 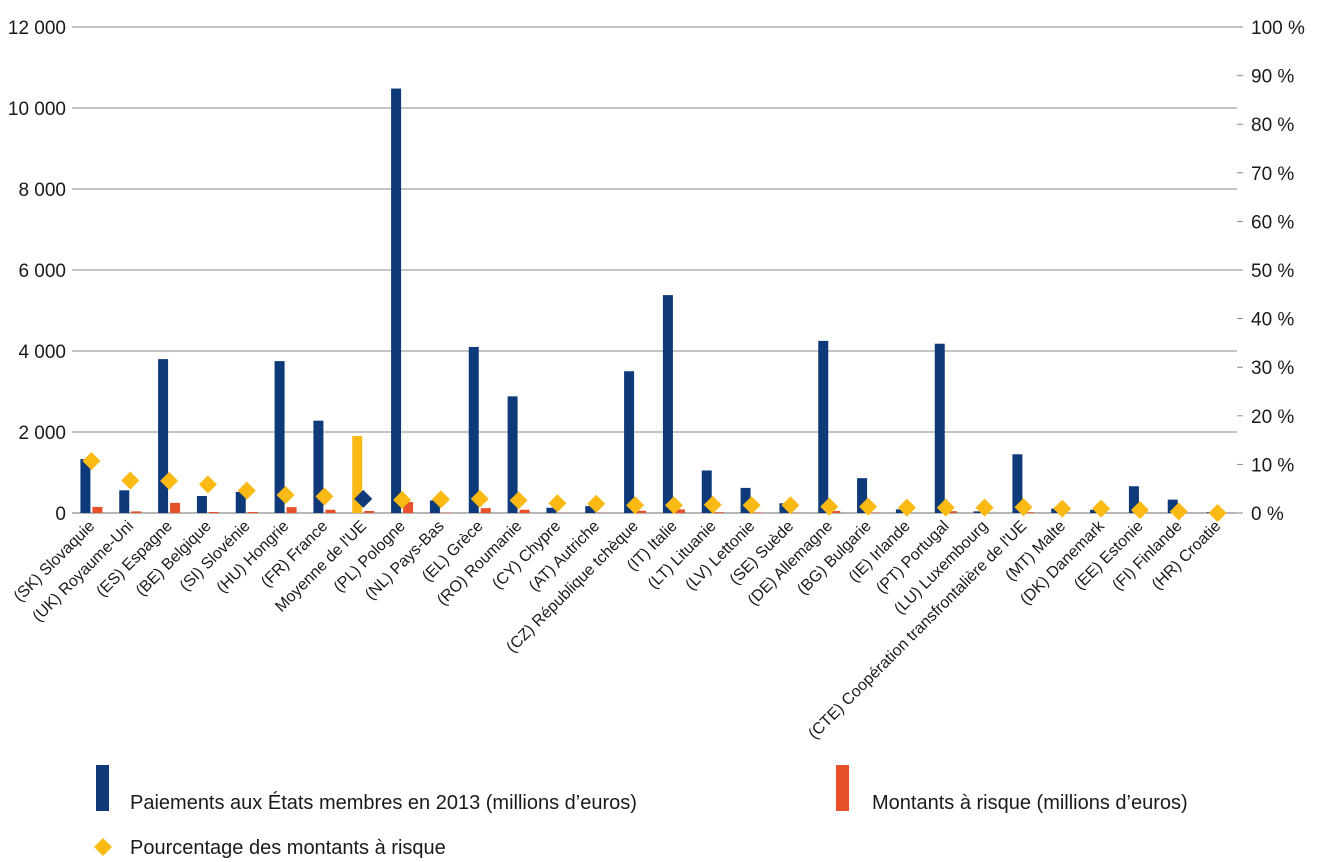 What do you see at coordinates (363, 498) in the screenshot?
I see `eu-average-percentage-marker` at bounding box center [363, 498].